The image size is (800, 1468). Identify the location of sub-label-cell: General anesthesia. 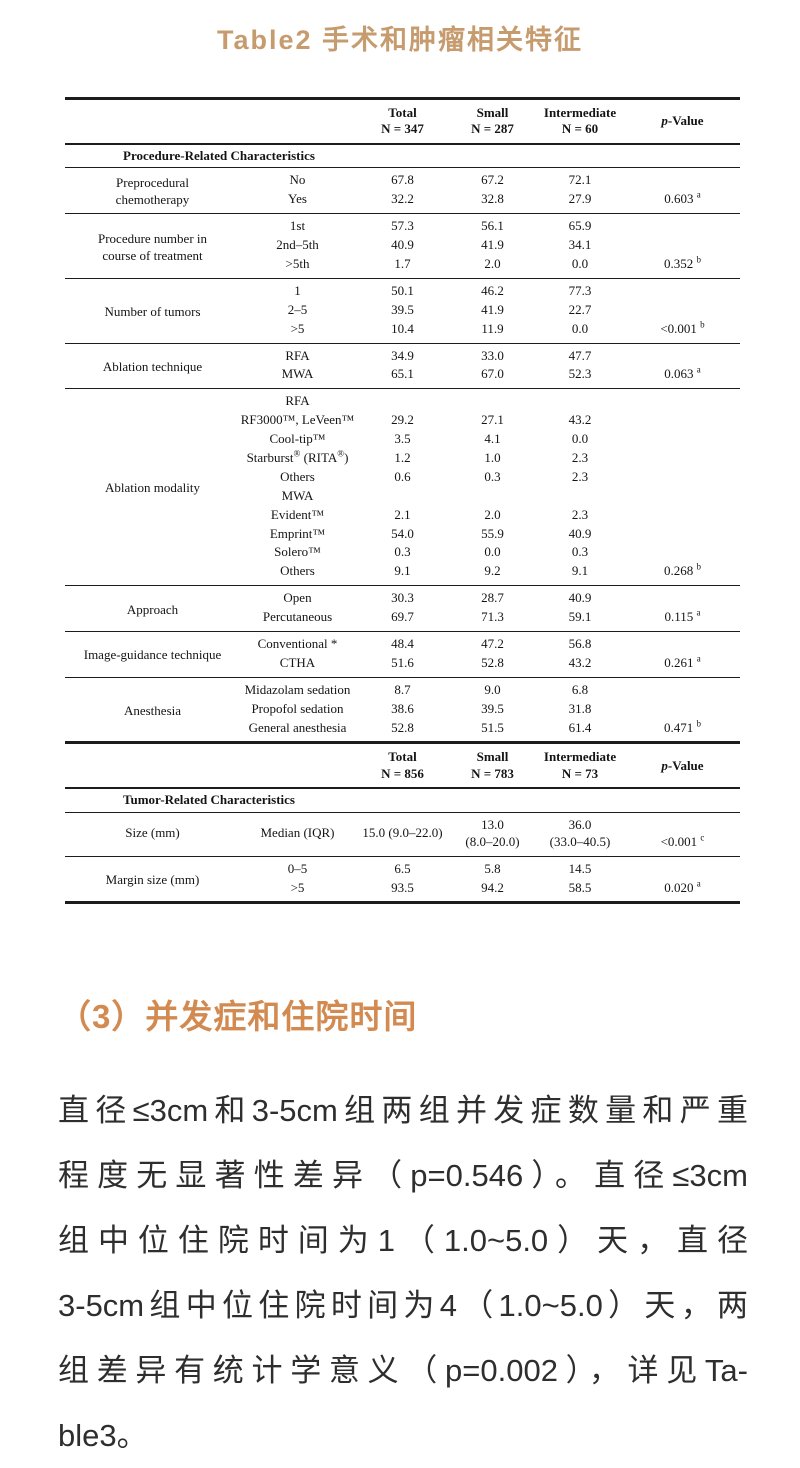
(297, 727).